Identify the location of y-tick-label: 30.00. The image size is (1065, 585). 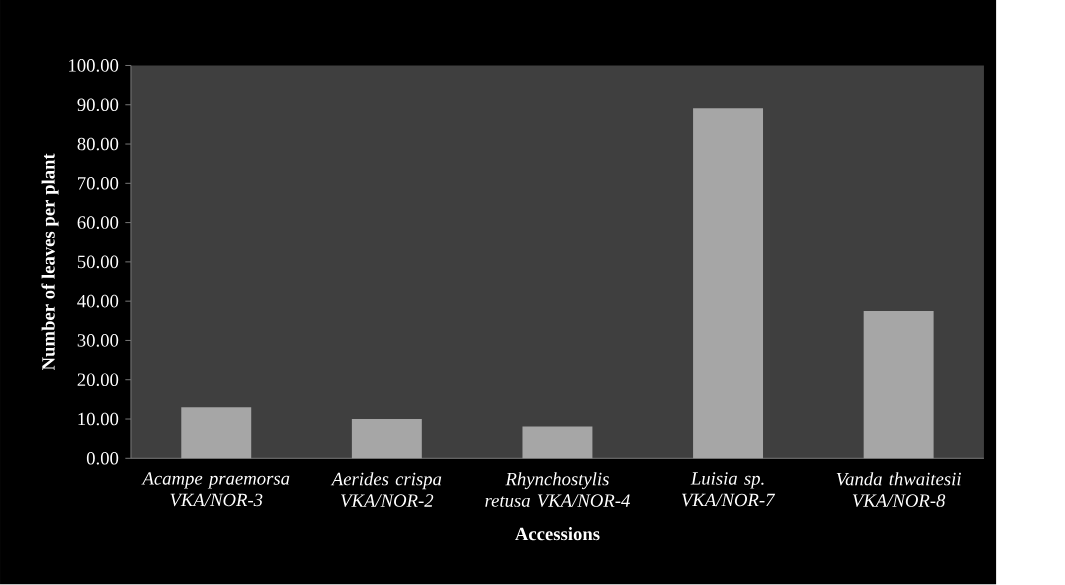
(98, 341).